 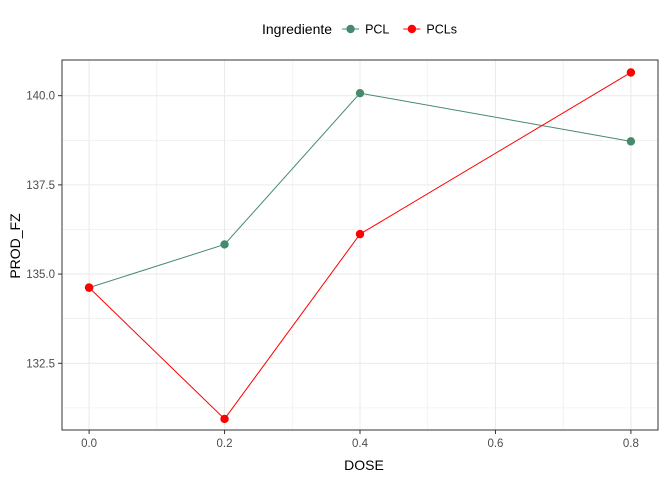 I want to click on legend-label: PCLs, so click(x=441, y=30).